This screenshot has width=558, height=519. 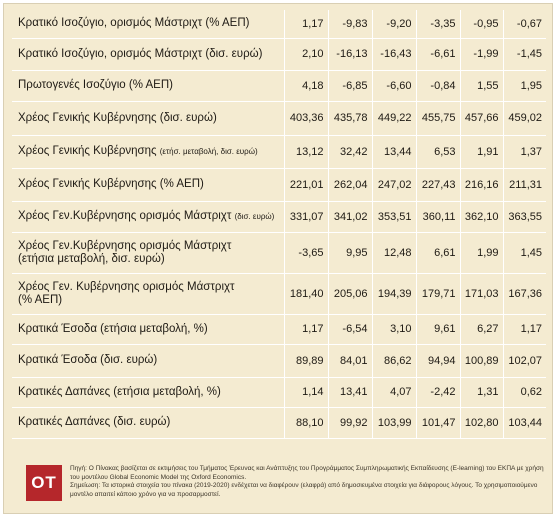 What do you see at coordinates (305, 423) in the screenshot?
I see `value-cell: 88,10` at bounding box center [305, 423].